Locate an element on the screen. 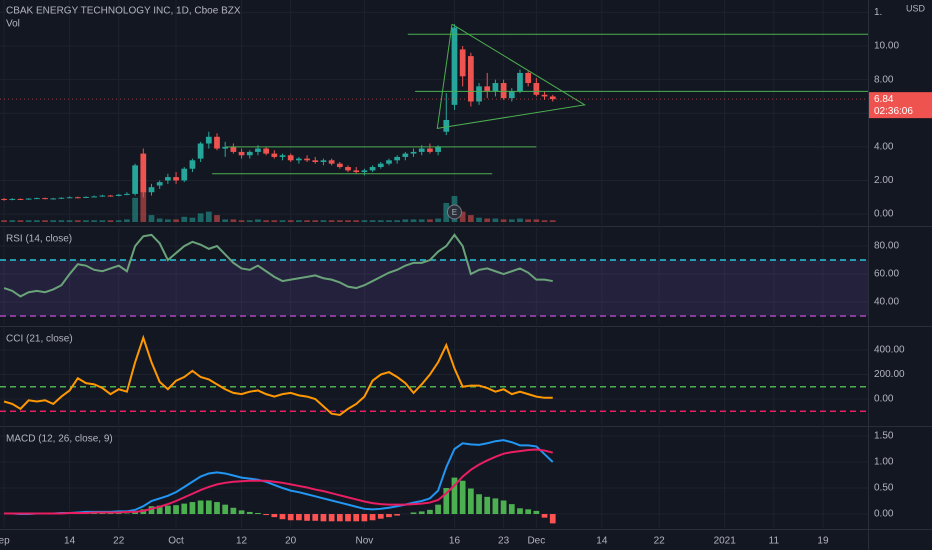  x-tick-label: 22 is located at coordinates (119, 541).